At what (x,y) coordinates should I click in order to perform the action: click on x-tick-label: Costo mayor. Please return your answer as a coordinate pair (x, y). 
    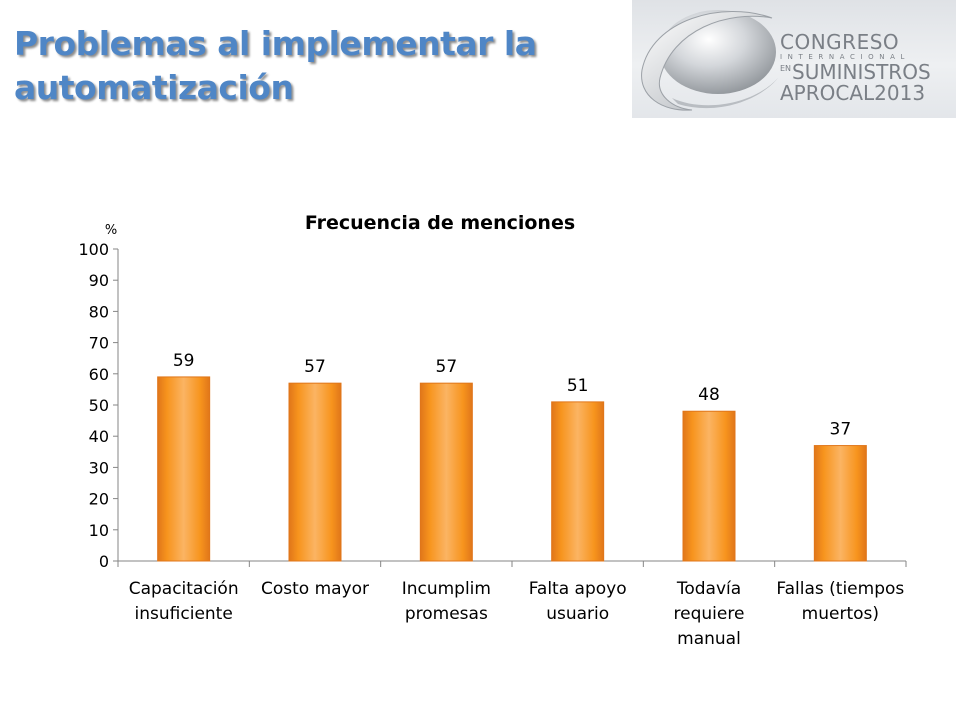
    Looking at the image, I should click on (315, 589).